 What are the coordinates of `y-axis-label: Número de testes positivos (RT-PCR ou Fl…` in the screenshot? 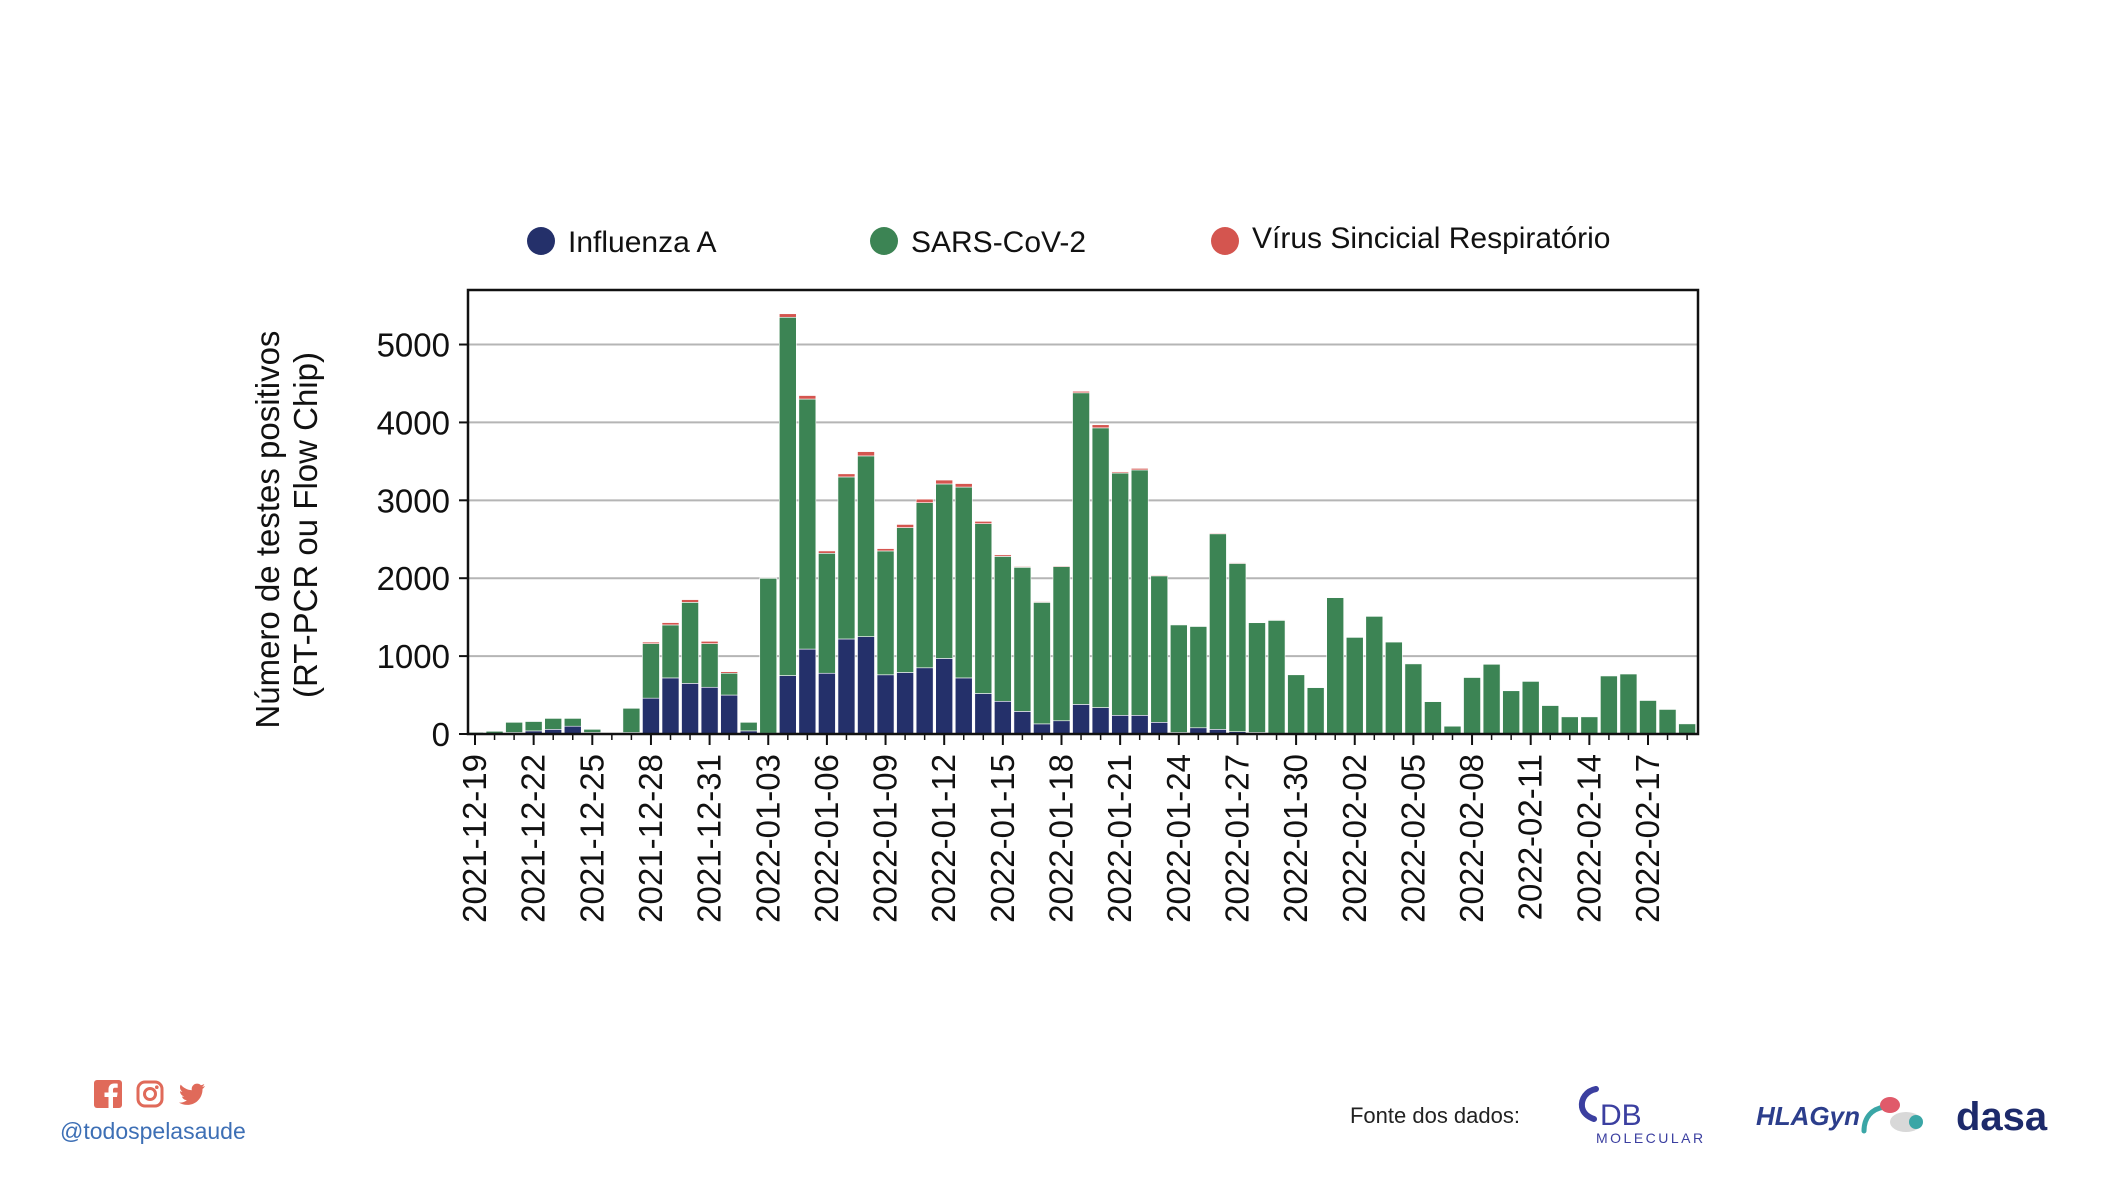 It's located at (286, 524).